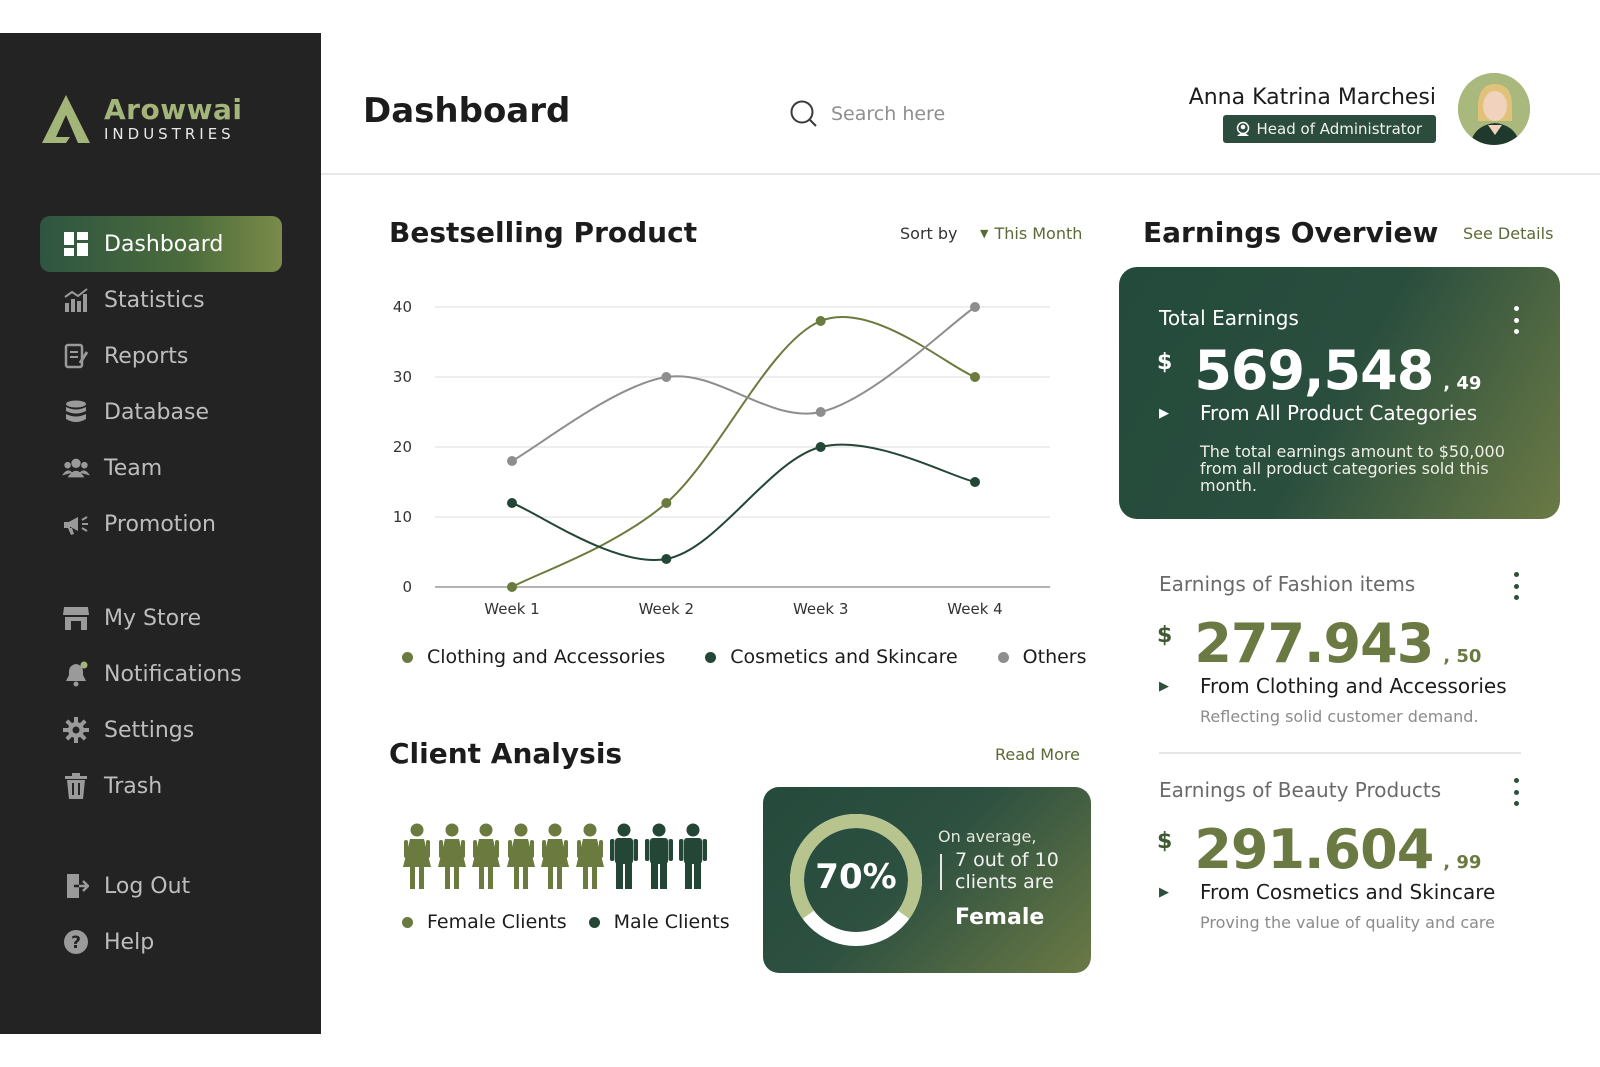 The image size is (1600, 1067). What do you see at coordinates (1348, 892) in the screenshot?
I see `source-label: From Cosmetics and Skincare` at bounding box center [1348, 892].